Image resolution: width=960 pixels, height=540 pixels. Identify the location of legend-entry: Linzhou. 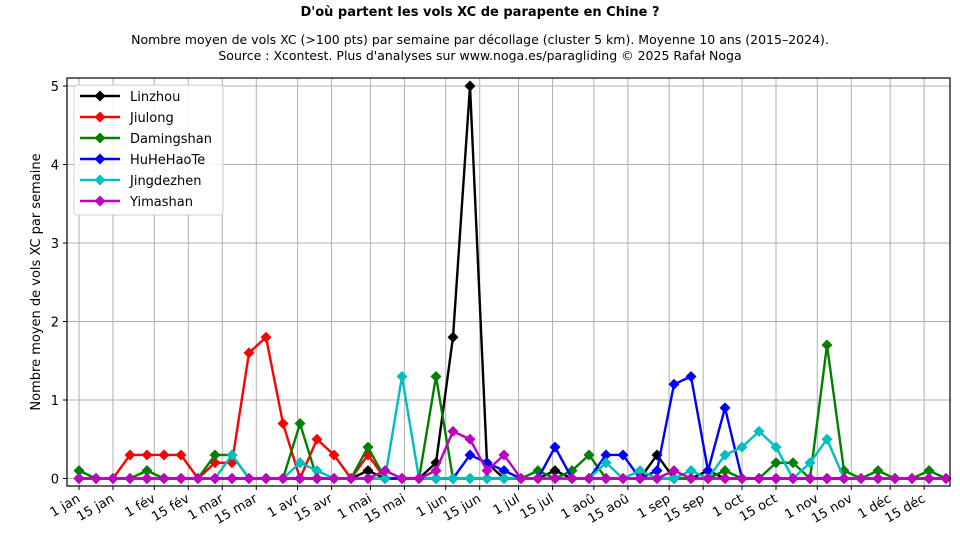
(155, 97).